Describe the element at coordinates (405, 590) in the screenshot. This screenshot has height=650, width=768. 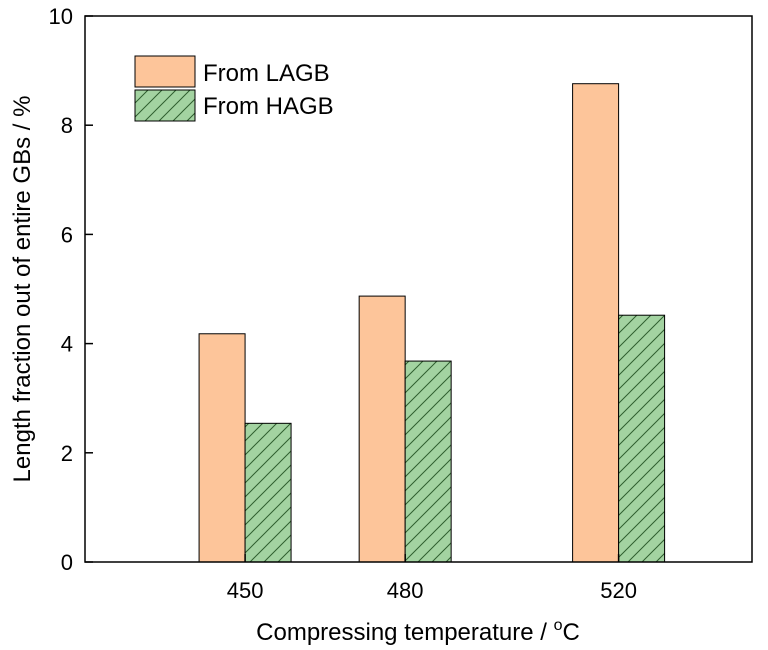
I see `x-tick-label: 480` at that location.